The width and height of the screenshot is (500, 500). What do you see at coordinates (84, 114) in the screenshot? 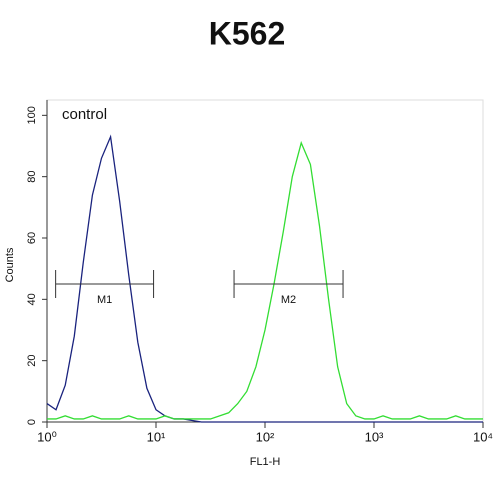
I see `series-label: control` at bounding box center [84, 114].